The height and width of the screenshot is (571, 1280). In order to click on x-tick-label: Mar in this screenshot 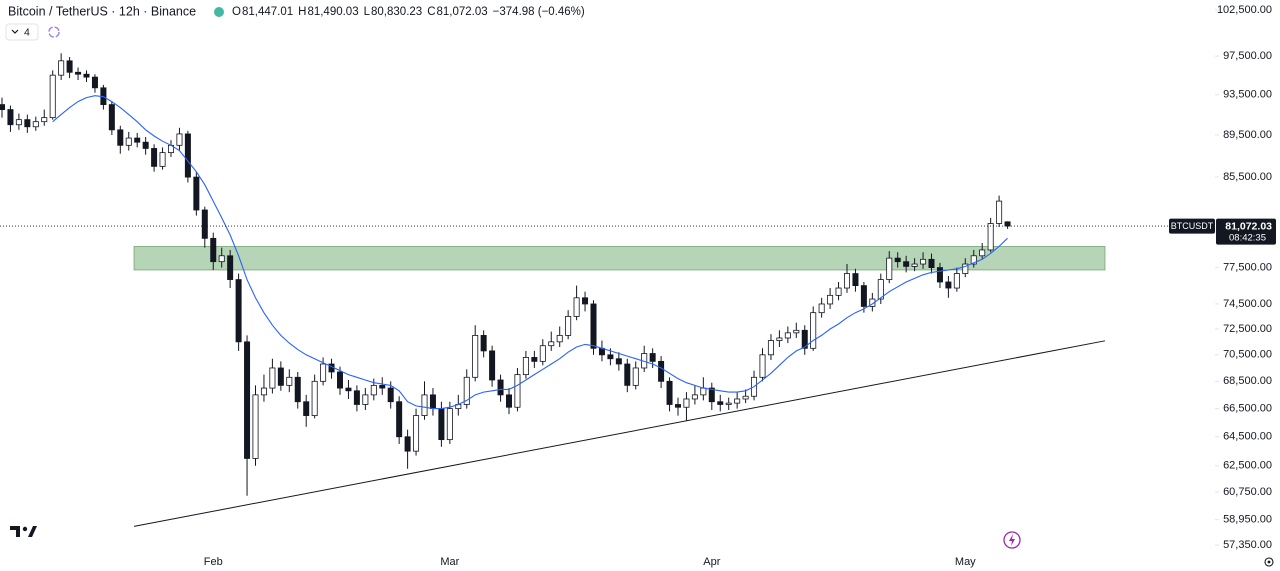, I will do `click(449, 562)`.